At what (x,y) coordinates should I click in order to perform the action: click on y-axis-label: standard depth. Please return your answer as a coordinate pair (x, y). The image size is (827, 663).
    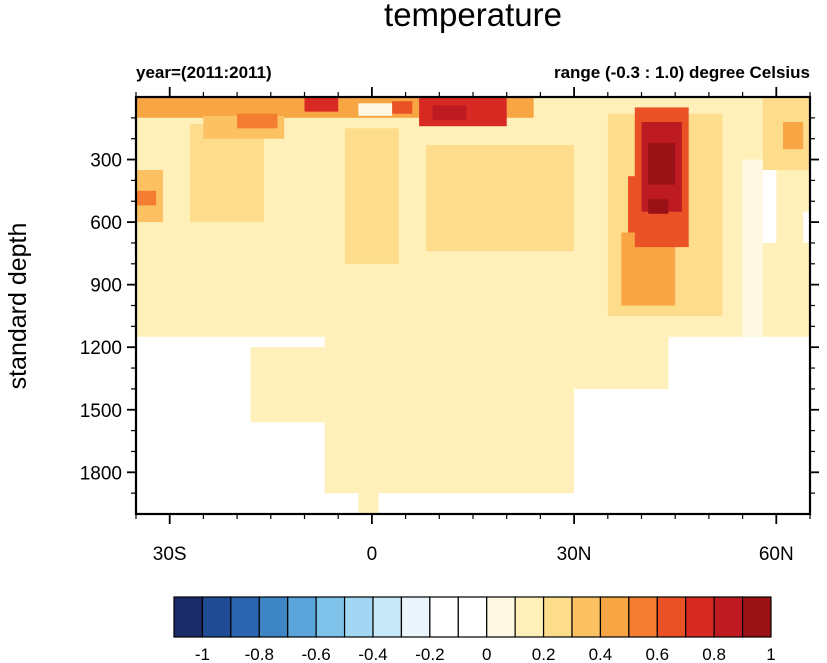
    Looking at the image, I should click on (18, 306).